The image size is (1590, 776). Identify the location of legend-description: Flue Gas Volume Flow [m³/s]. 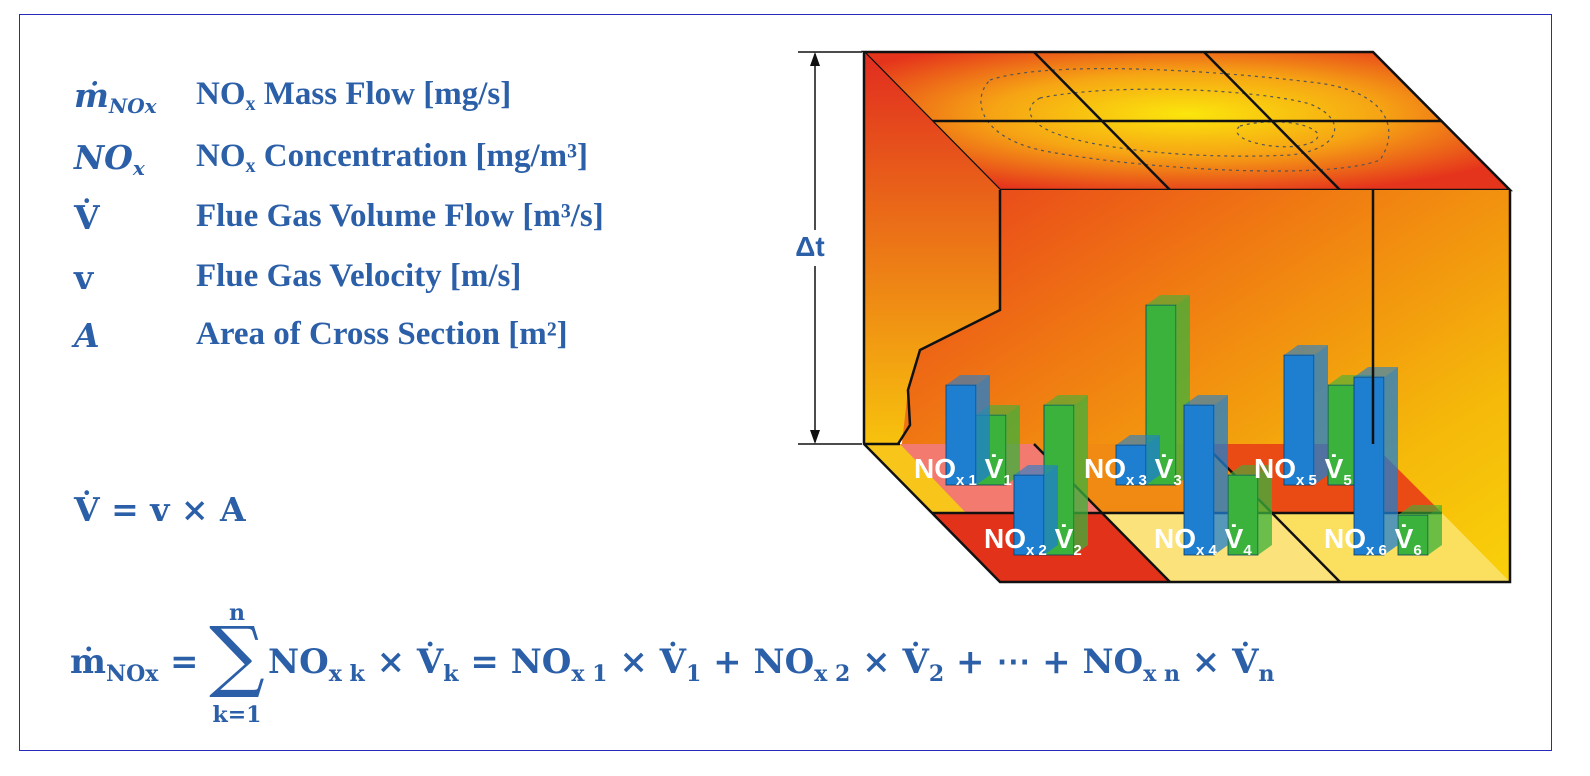
(400, 216).